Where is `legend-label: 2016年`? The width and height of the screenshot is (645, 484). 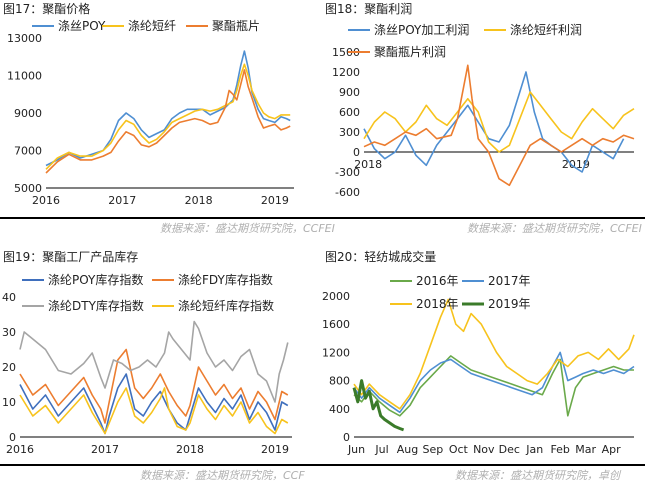 legend-label: 2016年 is located at coordinates (437, 281).